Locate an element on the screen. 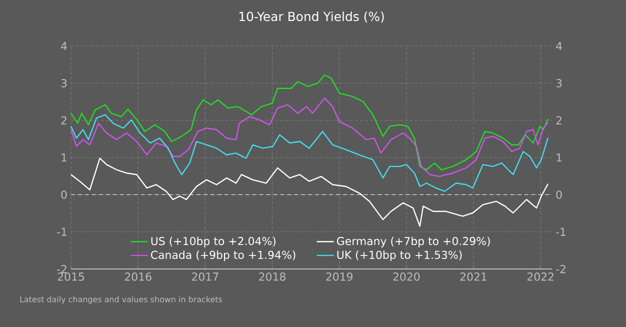 The width and height of the screenshot is (626, 327). legend-label: Germany (+7bp to +0.29%) is located at coordinates (413, 242).